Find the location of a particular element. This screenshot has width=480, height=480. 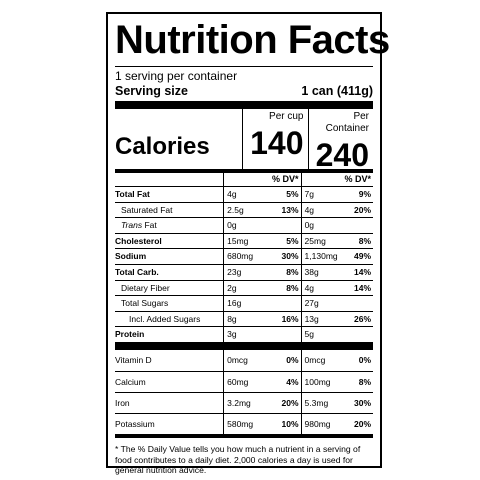

nutrient-name: Total Carb. is located at coordinates (137, 271).